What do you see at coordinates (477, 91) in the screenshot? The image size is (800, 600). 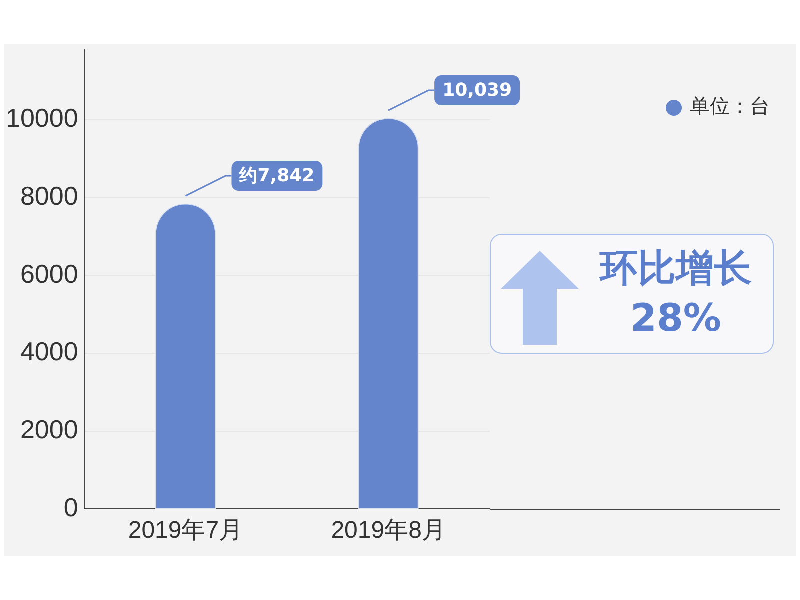 I see `data-label: 10,039` at bounding box center [477, 91].